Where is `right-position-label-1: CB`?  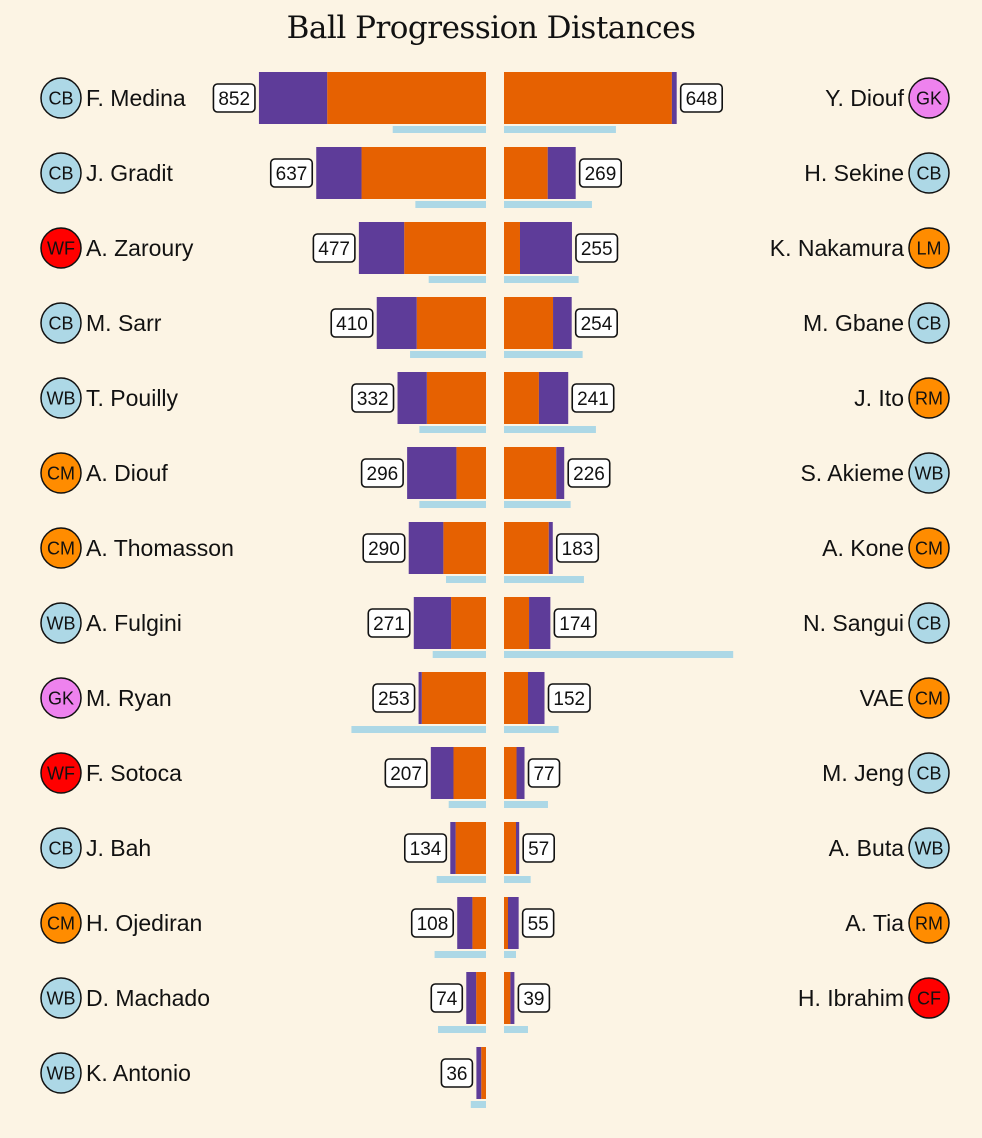 right-position-label-1: CB is located at coordinates (928, 174).